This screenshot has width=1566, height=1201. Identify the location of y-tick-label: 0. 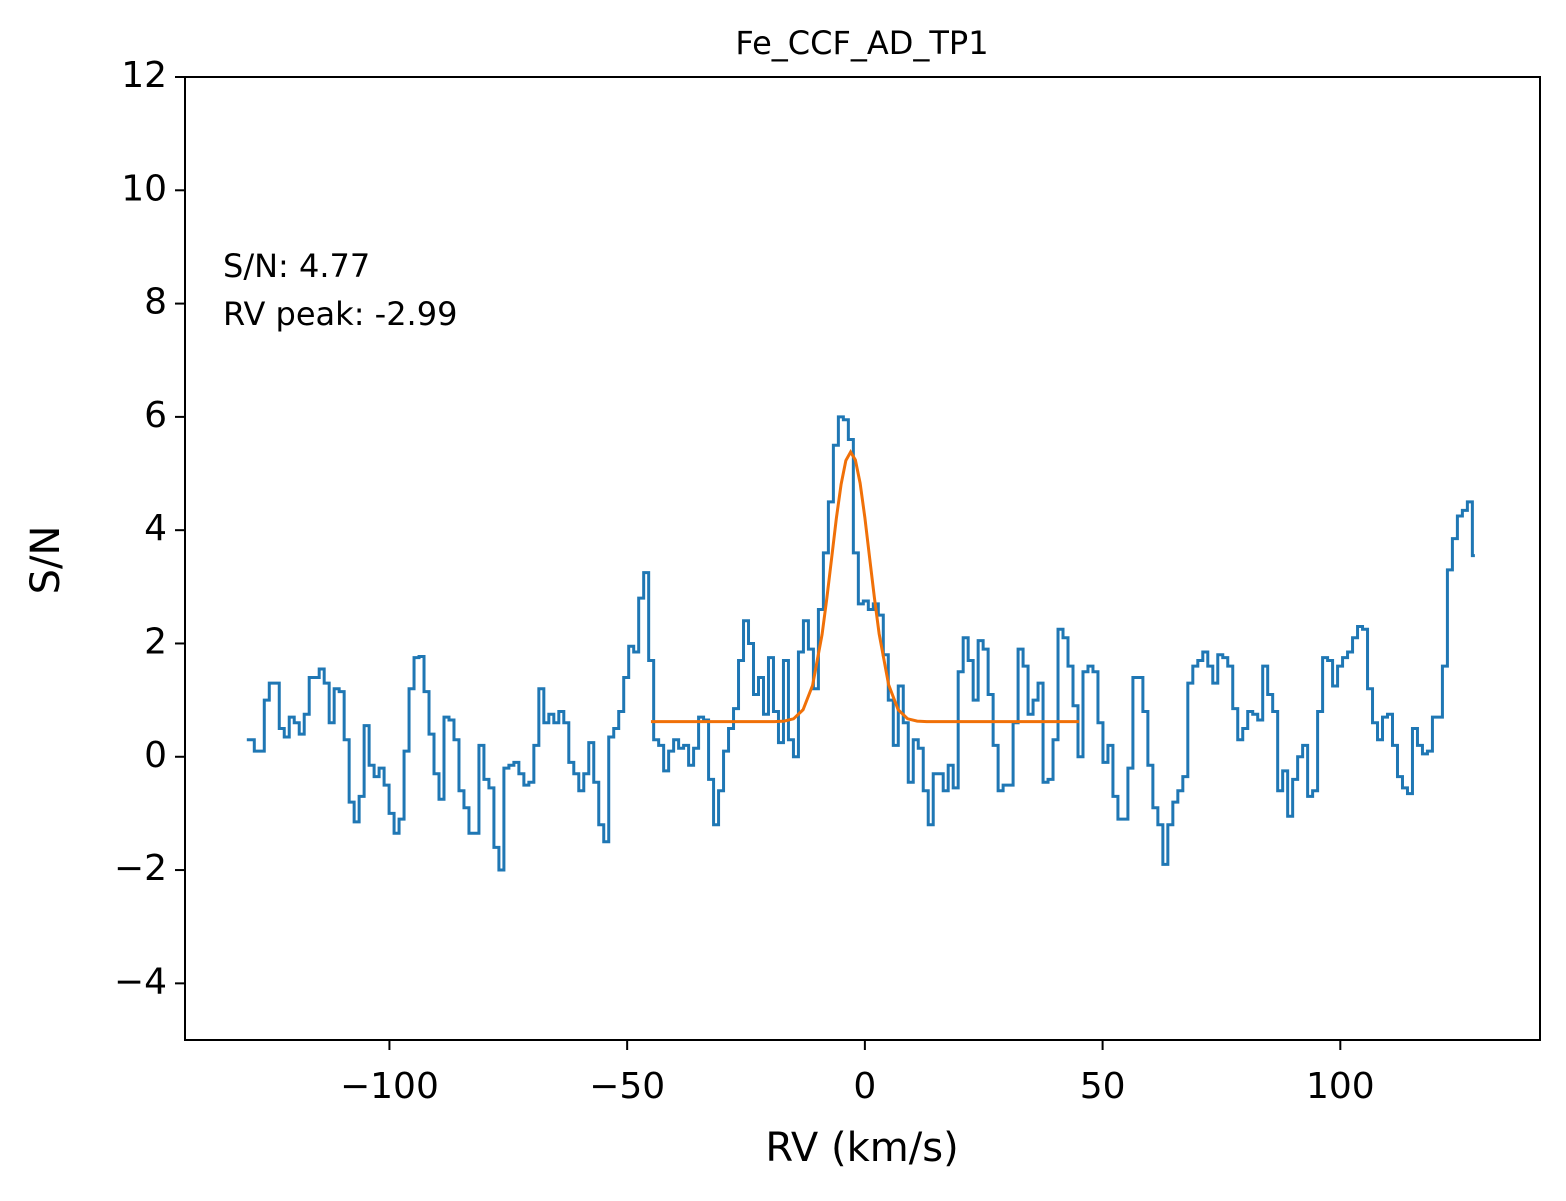
(155, 755).